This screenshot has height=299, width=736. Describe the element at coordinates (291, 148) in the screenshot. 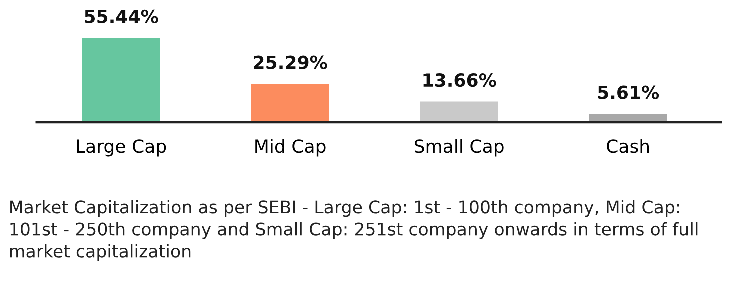

I see `x-tick-label: Mid Cap` at that location.